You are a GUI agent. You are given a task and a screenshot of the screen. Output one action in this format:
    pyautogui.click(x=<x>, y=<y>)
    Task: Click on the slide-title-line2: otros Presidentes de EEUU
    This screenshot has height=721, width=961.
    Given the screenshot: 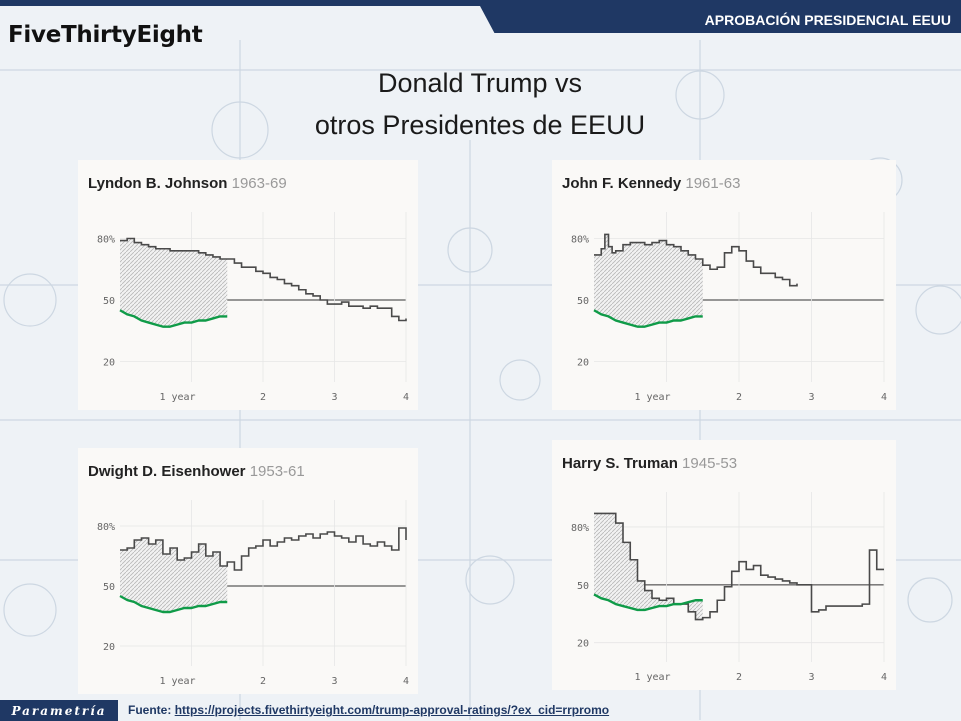 What is the action you would take?
    pyautogui.click(x=480, y=125)
    